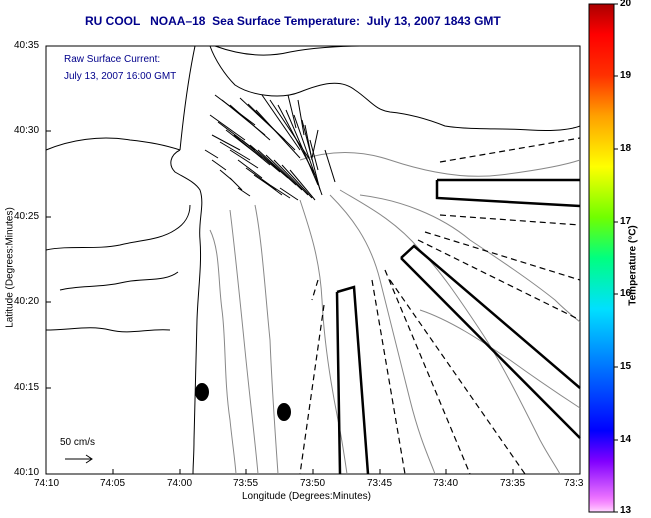 This screenshot has width=651, height=518. What do you see at coordinates (626, 75) in the screenshot?
I see `colorbar-tick-label: 19` at bounding box center [626, 75].